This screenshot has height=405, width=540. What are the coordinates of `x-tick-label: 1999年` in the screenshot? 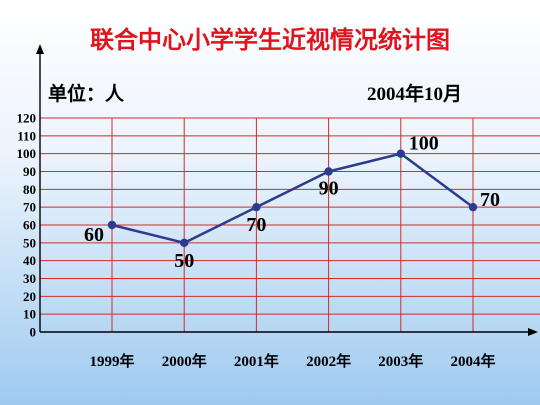 It's located at (111, 361).